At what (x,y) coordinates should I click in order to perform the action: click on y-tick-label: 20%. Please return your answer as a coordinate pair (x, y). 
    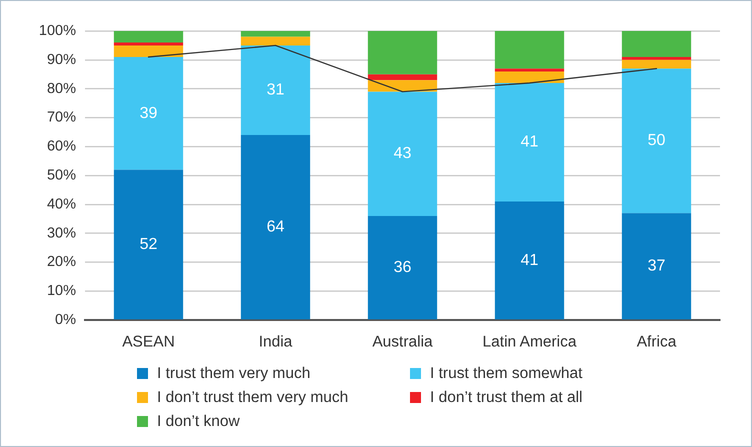
    Looking at the image, I should click on (61, 262).